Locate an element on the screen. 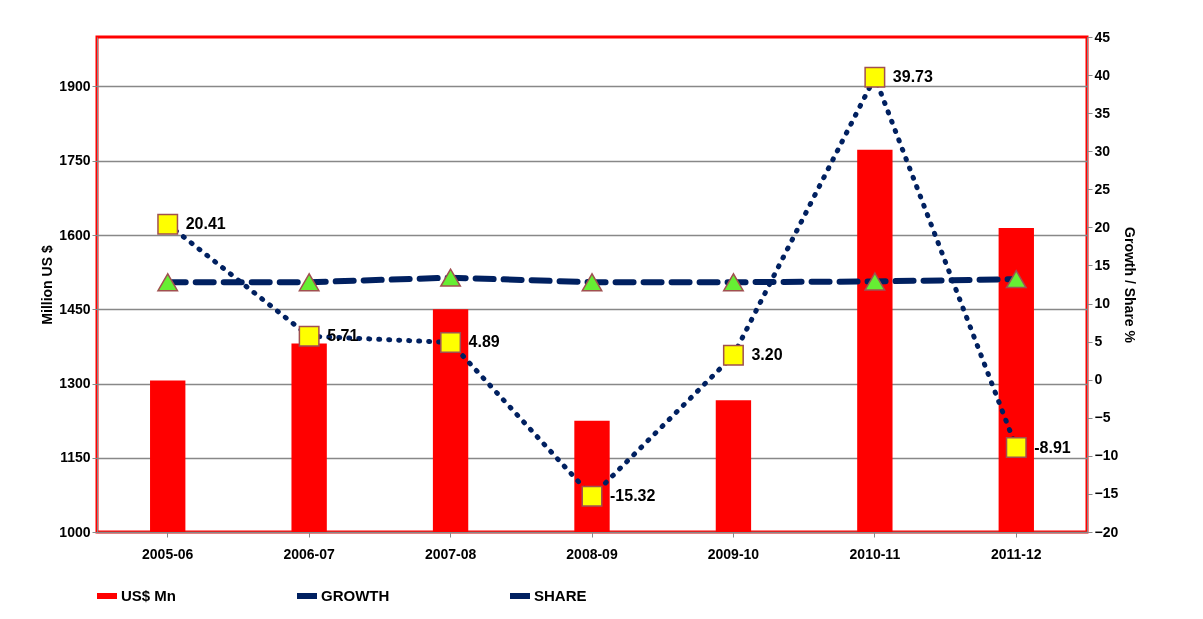 This screenshot has width=1203, height=619. y-tick-label: 1600 is located at coordinates (75, 234).